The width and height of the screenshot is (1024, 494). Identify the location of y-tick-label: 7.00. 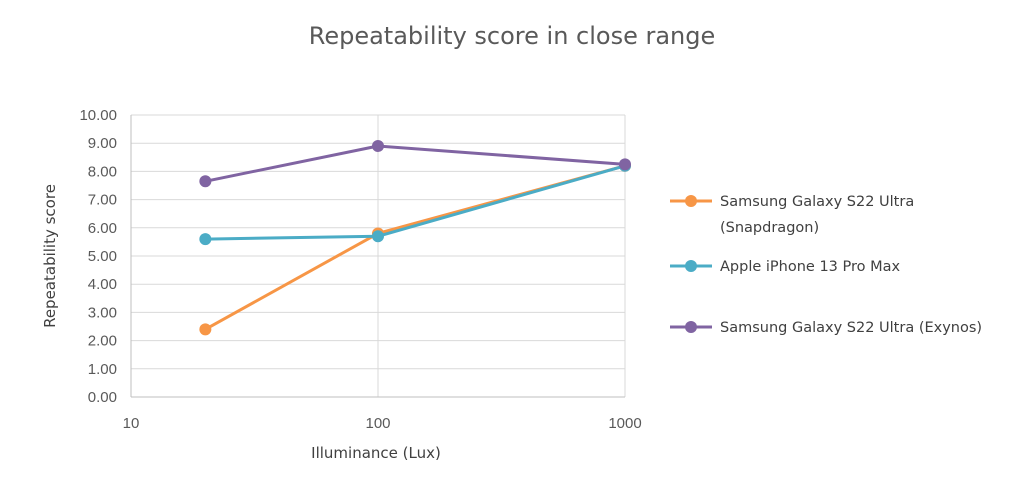
(102, 200).